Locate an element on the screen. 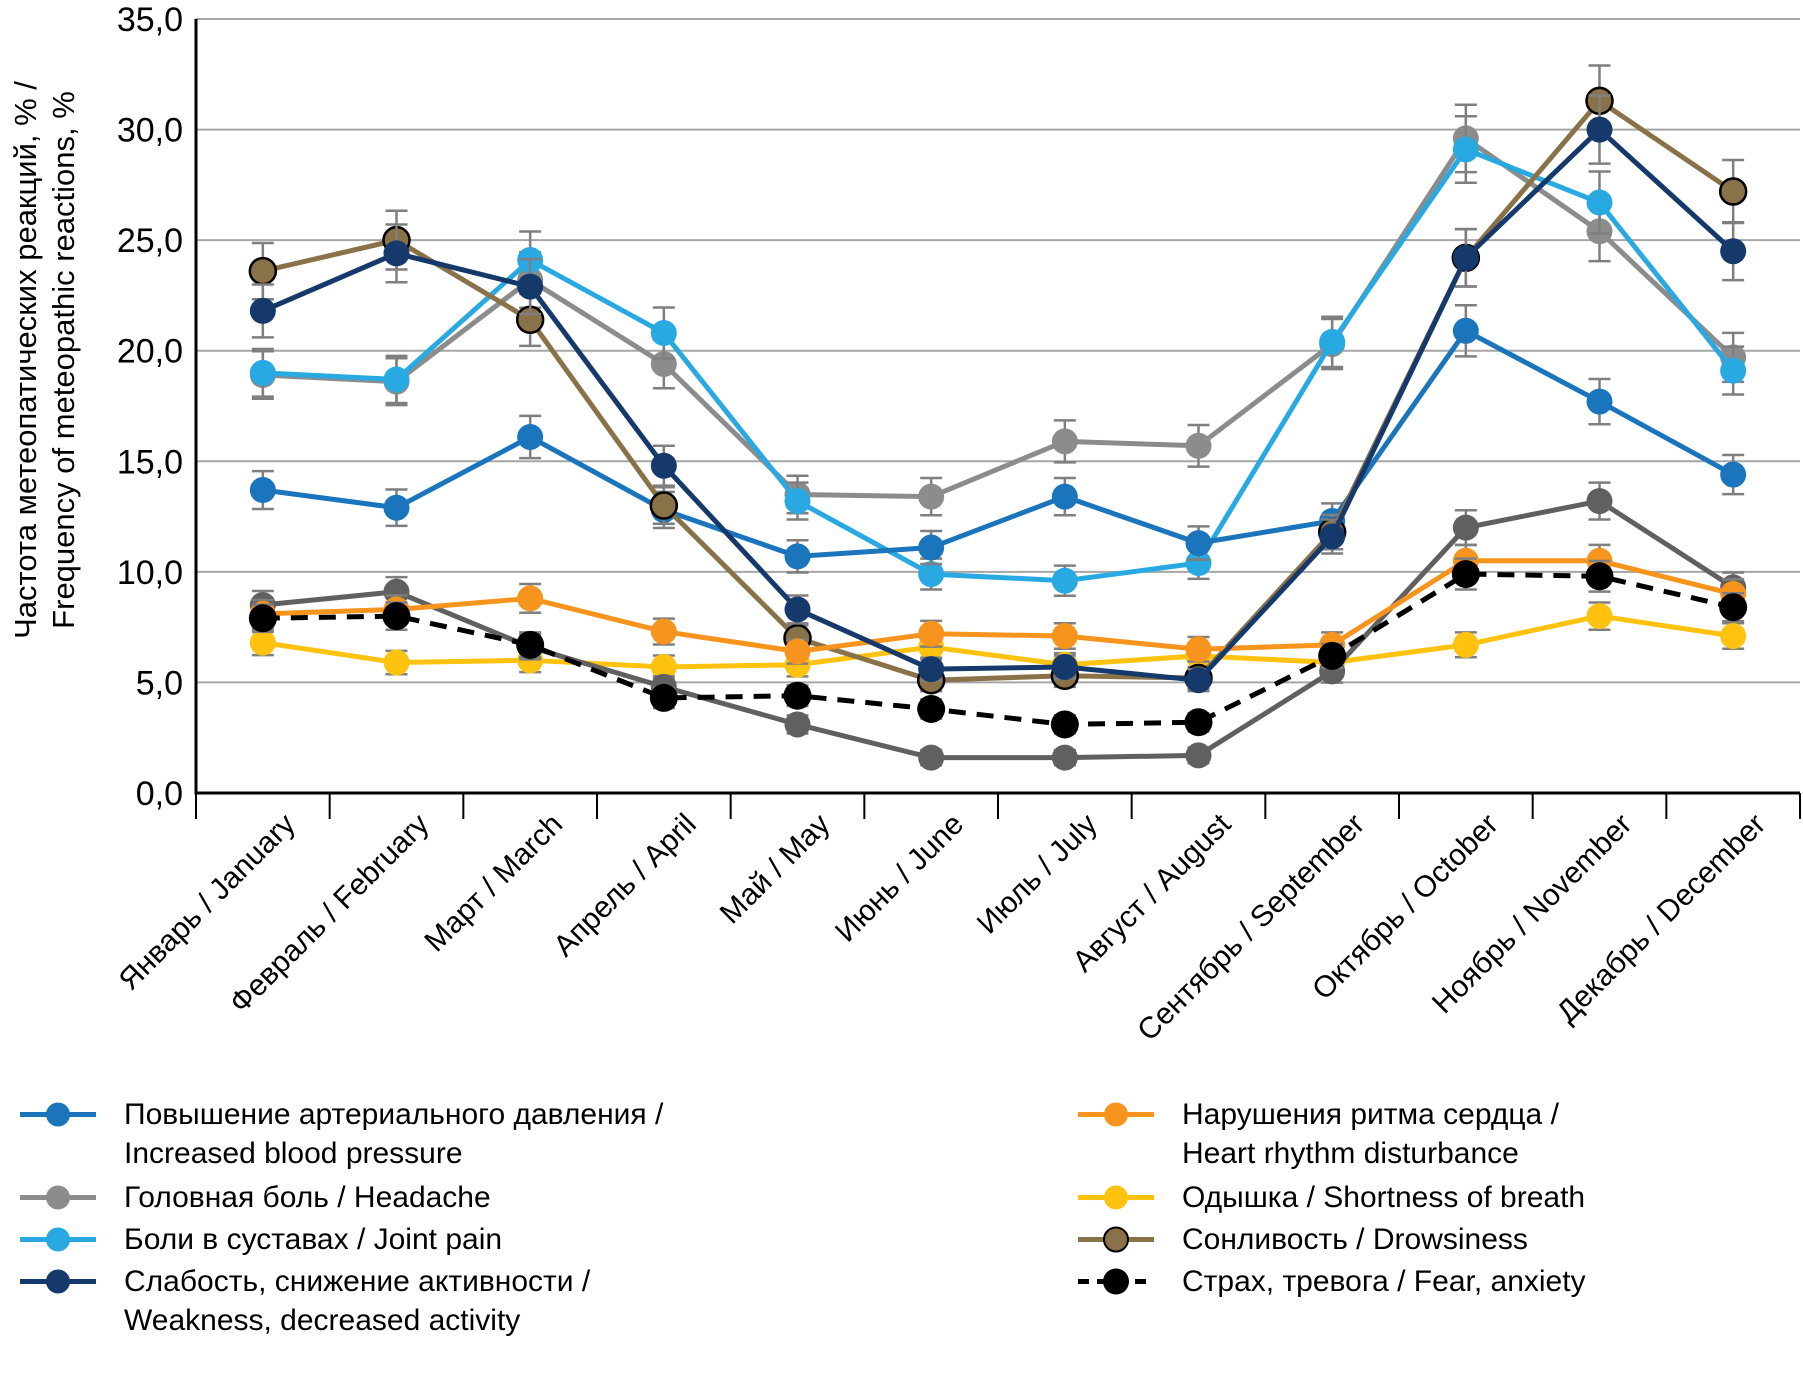  legend-item-fear-anxiety: Страх, тревога / Fear, anxiety is located at coordinates (1331, 1281).